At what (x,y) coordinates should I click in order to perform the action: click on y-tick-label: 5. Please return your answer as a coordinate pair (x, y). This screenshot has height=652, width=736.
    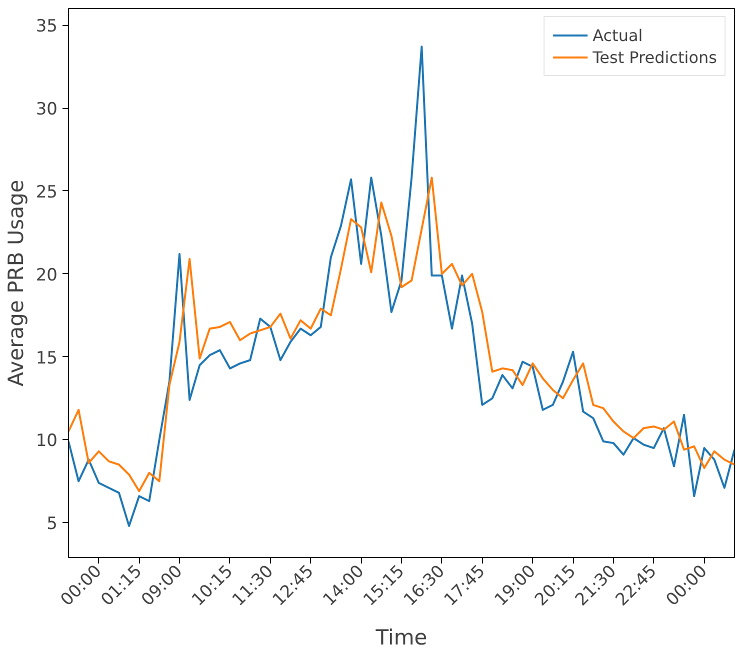
    Looking at the image, I should click on (52, 524).